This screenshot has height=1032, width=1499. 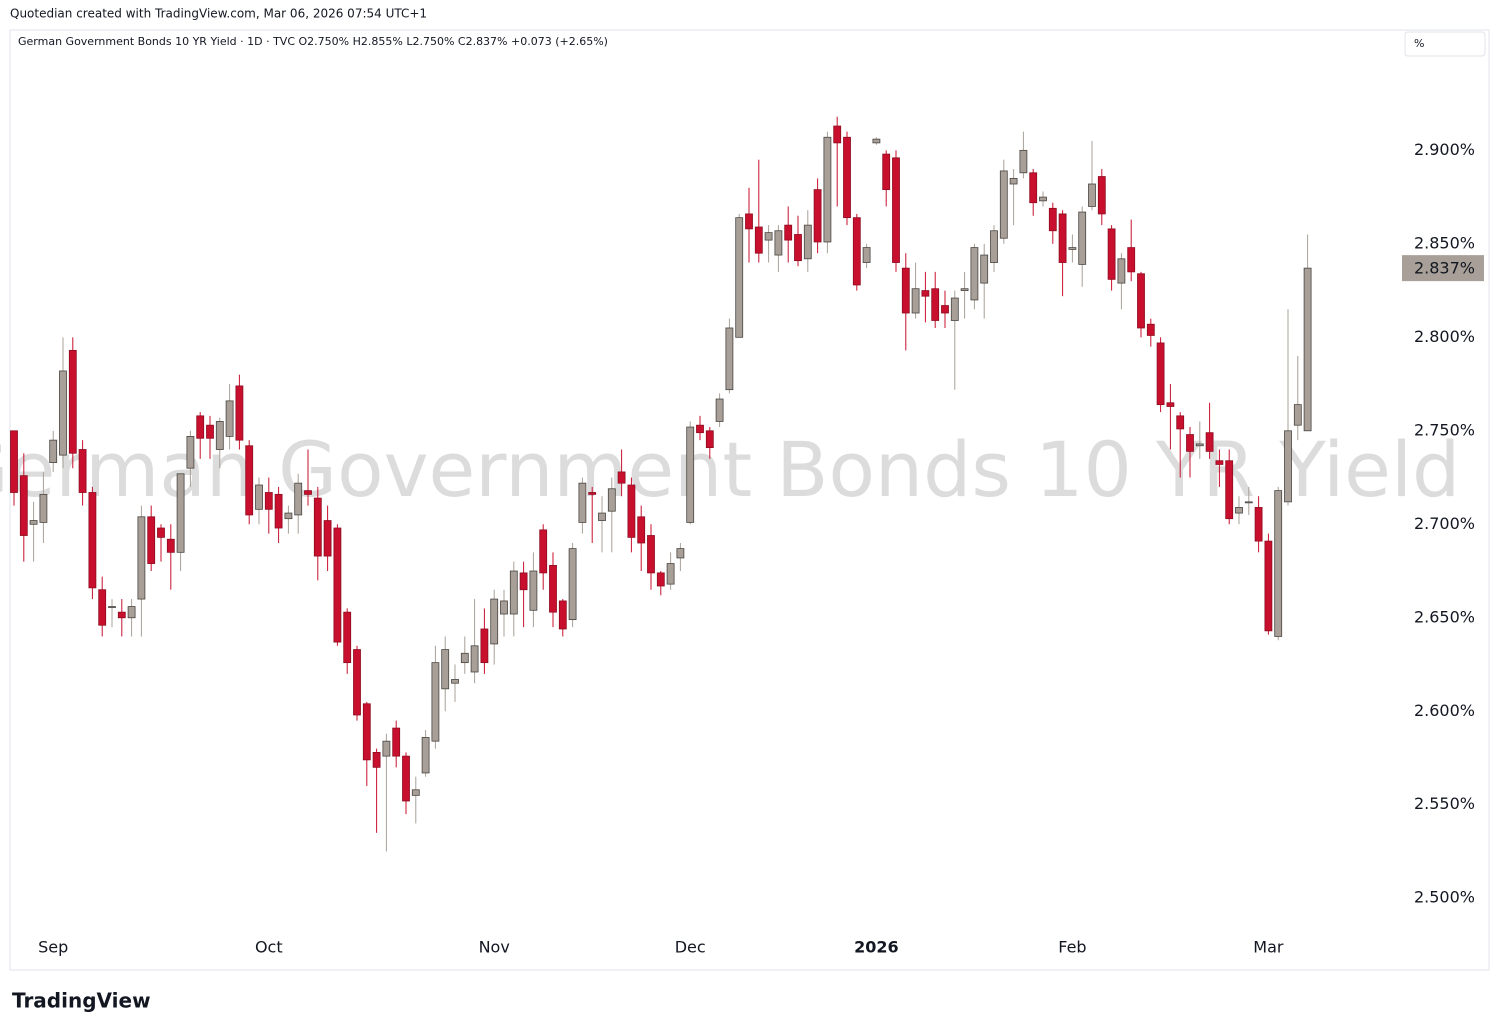 What do you see at coordinates (1444, 242) in the screenshot?
I see `y-tick-label: 2.850%` at bounding box center [1444, 242].